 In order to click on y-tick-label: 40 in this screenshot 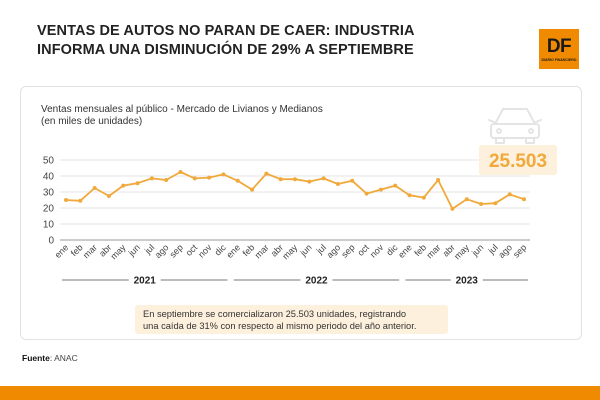, I will do `click(49, 177)`.